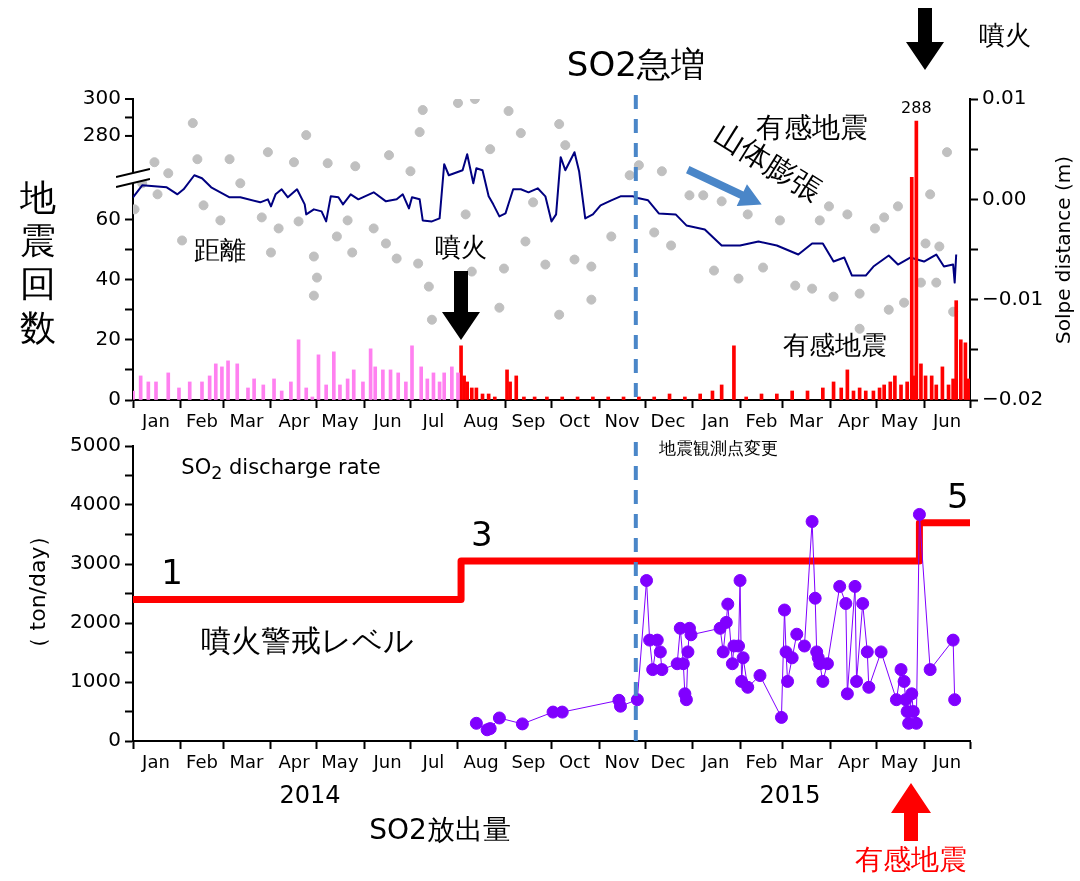 Image resolution: width=1080 pixels, height=881 pixels. Describe the element at coordinates (718, 447) in the screenshot. I see `annotation: 地震観測点変更` at that location.